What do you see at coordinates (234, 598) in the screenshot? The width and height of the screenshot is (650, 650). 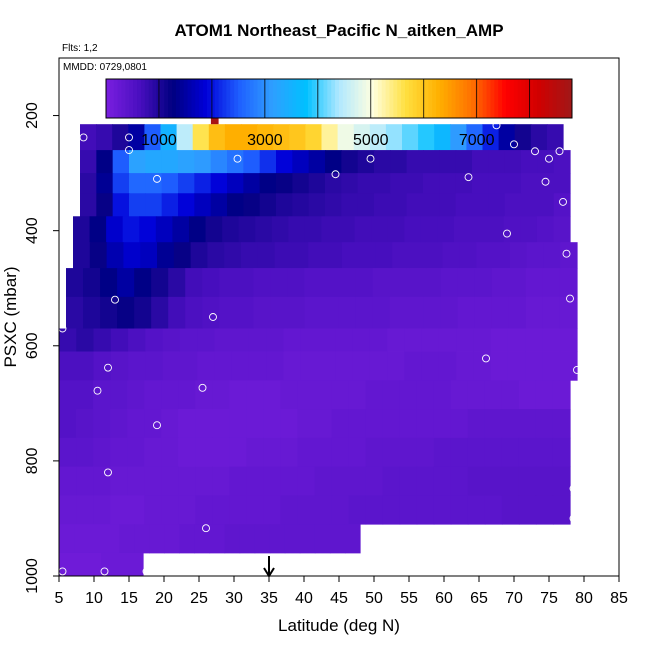 I see `x-tick-label: 30` at bounding box center [234, 598].